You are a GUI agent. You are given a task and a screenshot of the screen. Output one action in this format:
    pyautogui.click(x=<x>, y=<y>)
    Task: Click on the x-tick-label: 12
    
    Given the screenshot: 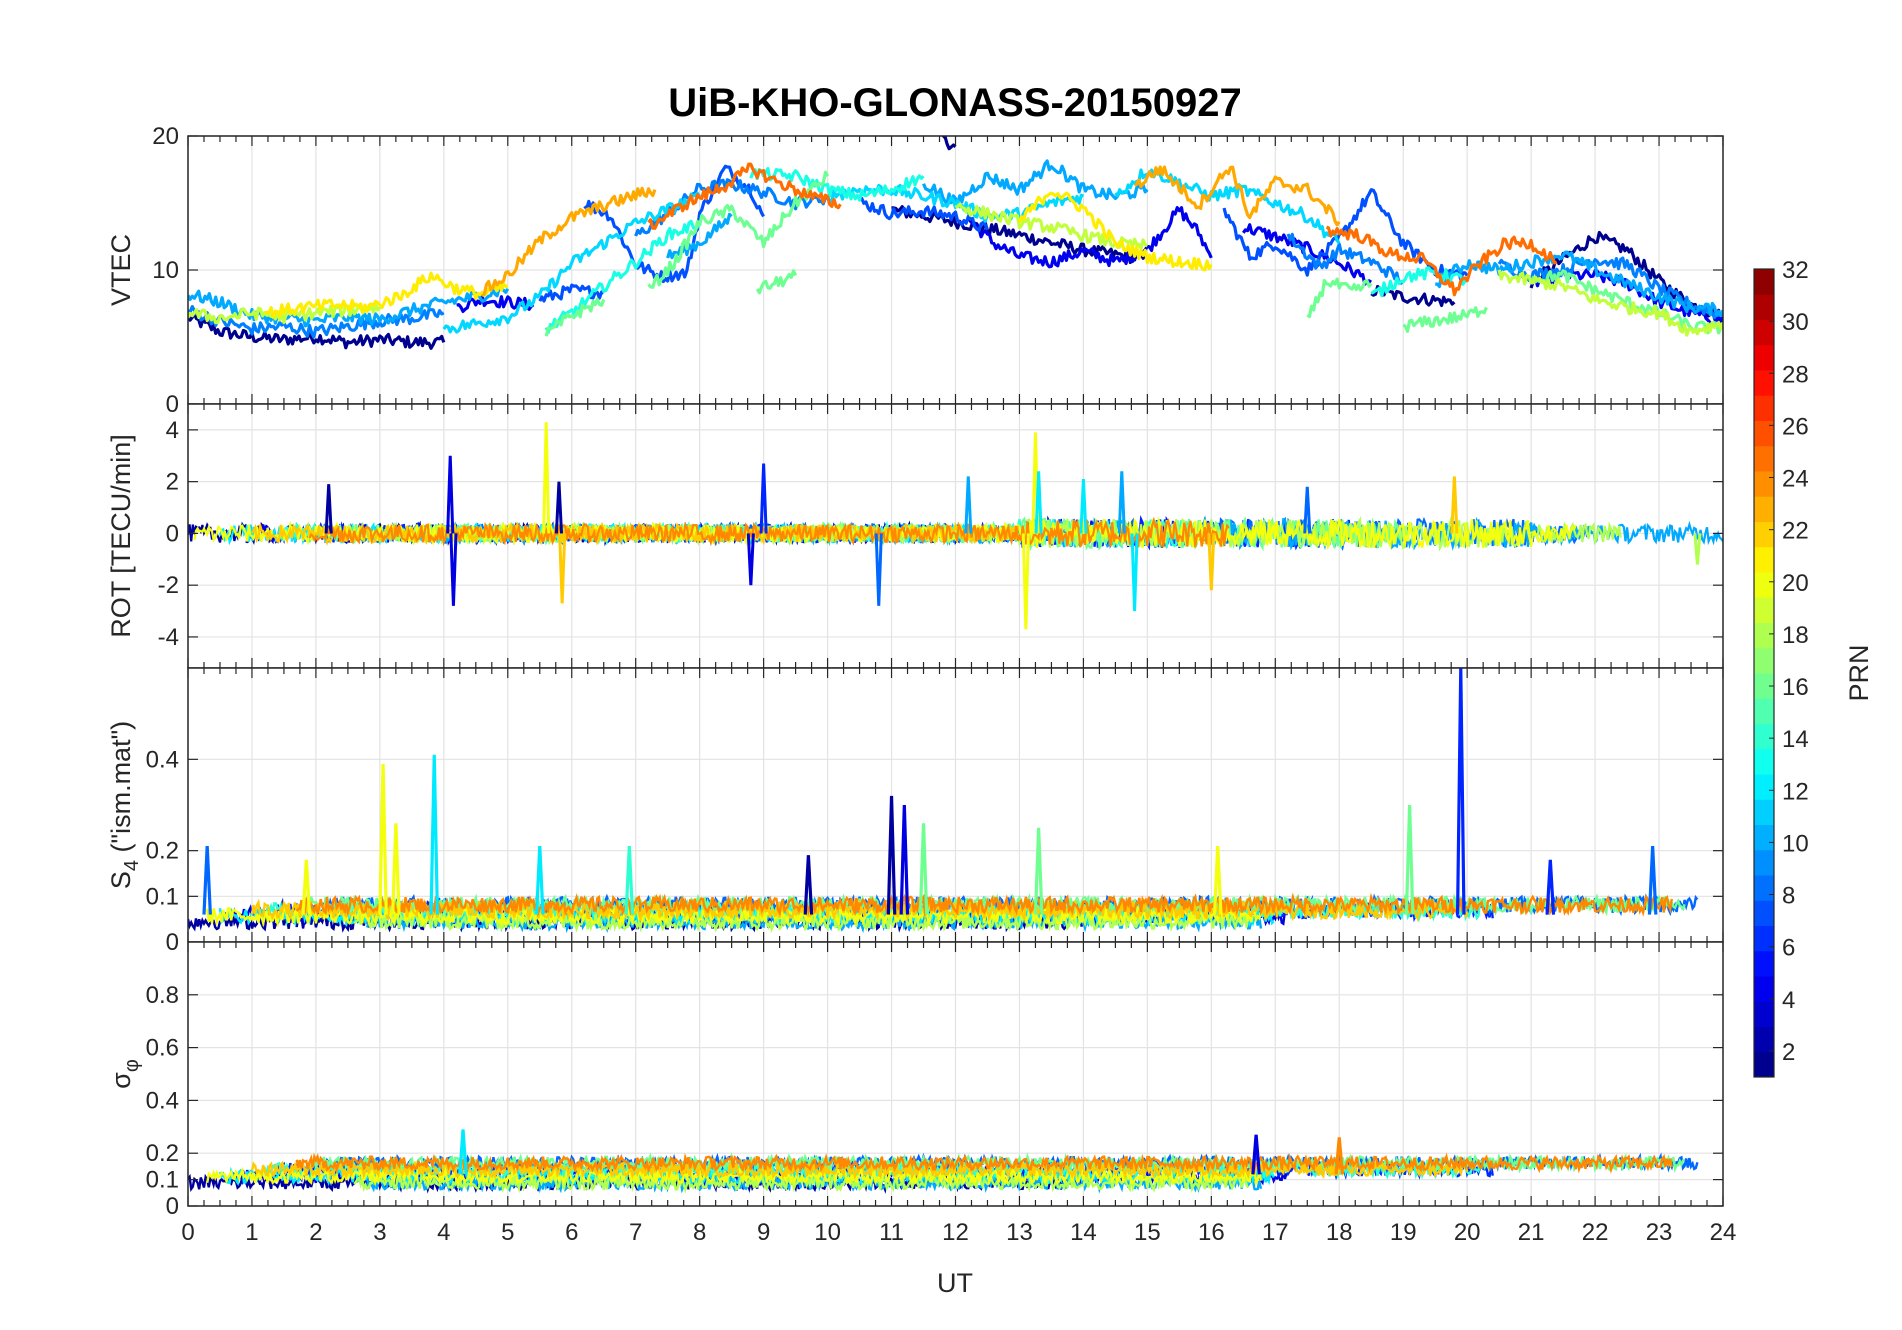 What is the action you would take?
    pyautogui.click(x=955, y=1232)
    